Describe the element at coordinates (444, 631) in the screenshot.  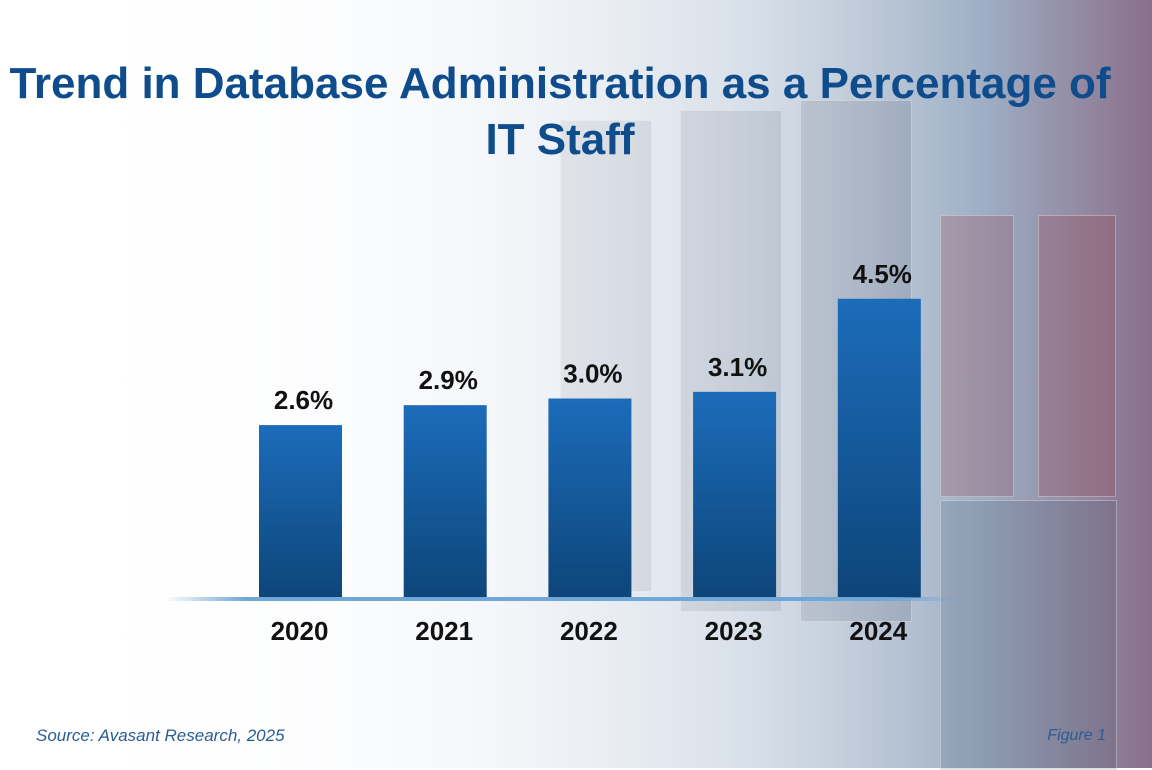
I see `x-tick-label: 2021` at that location.